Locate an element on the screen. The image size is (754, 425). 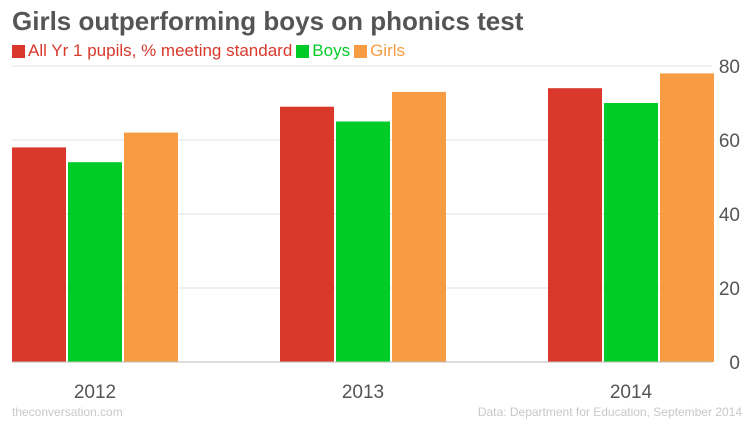
x-tick-label-2014: 2014 is located at coordinates (631, 392).